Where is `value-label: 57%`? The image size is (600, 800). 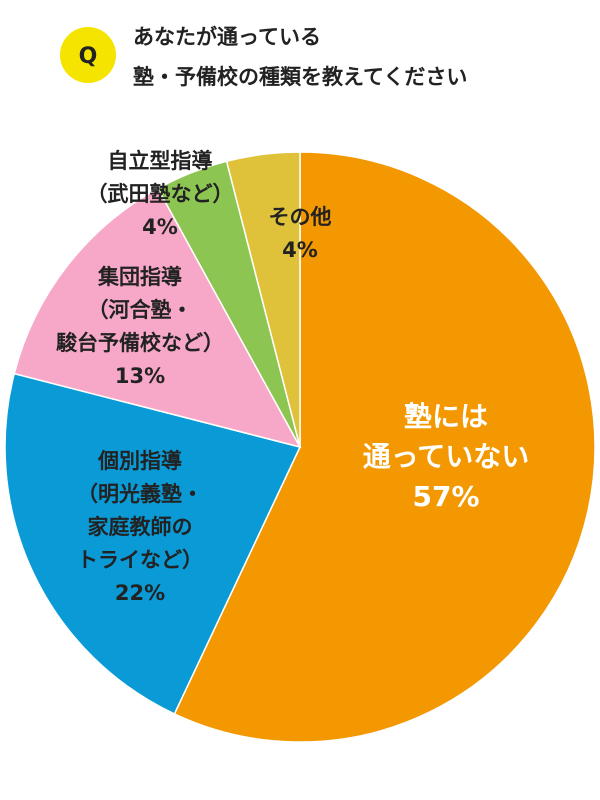
value-label: 57% is located at coordinates (445, 496).